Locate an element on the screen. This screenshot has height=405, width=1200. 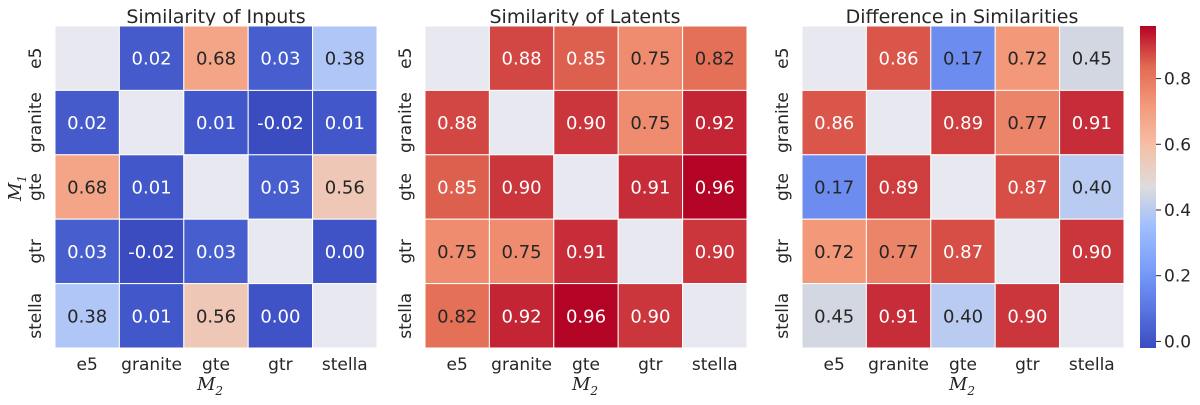
cell-value-label: 0.77 is located at coordinates (1027, 123).